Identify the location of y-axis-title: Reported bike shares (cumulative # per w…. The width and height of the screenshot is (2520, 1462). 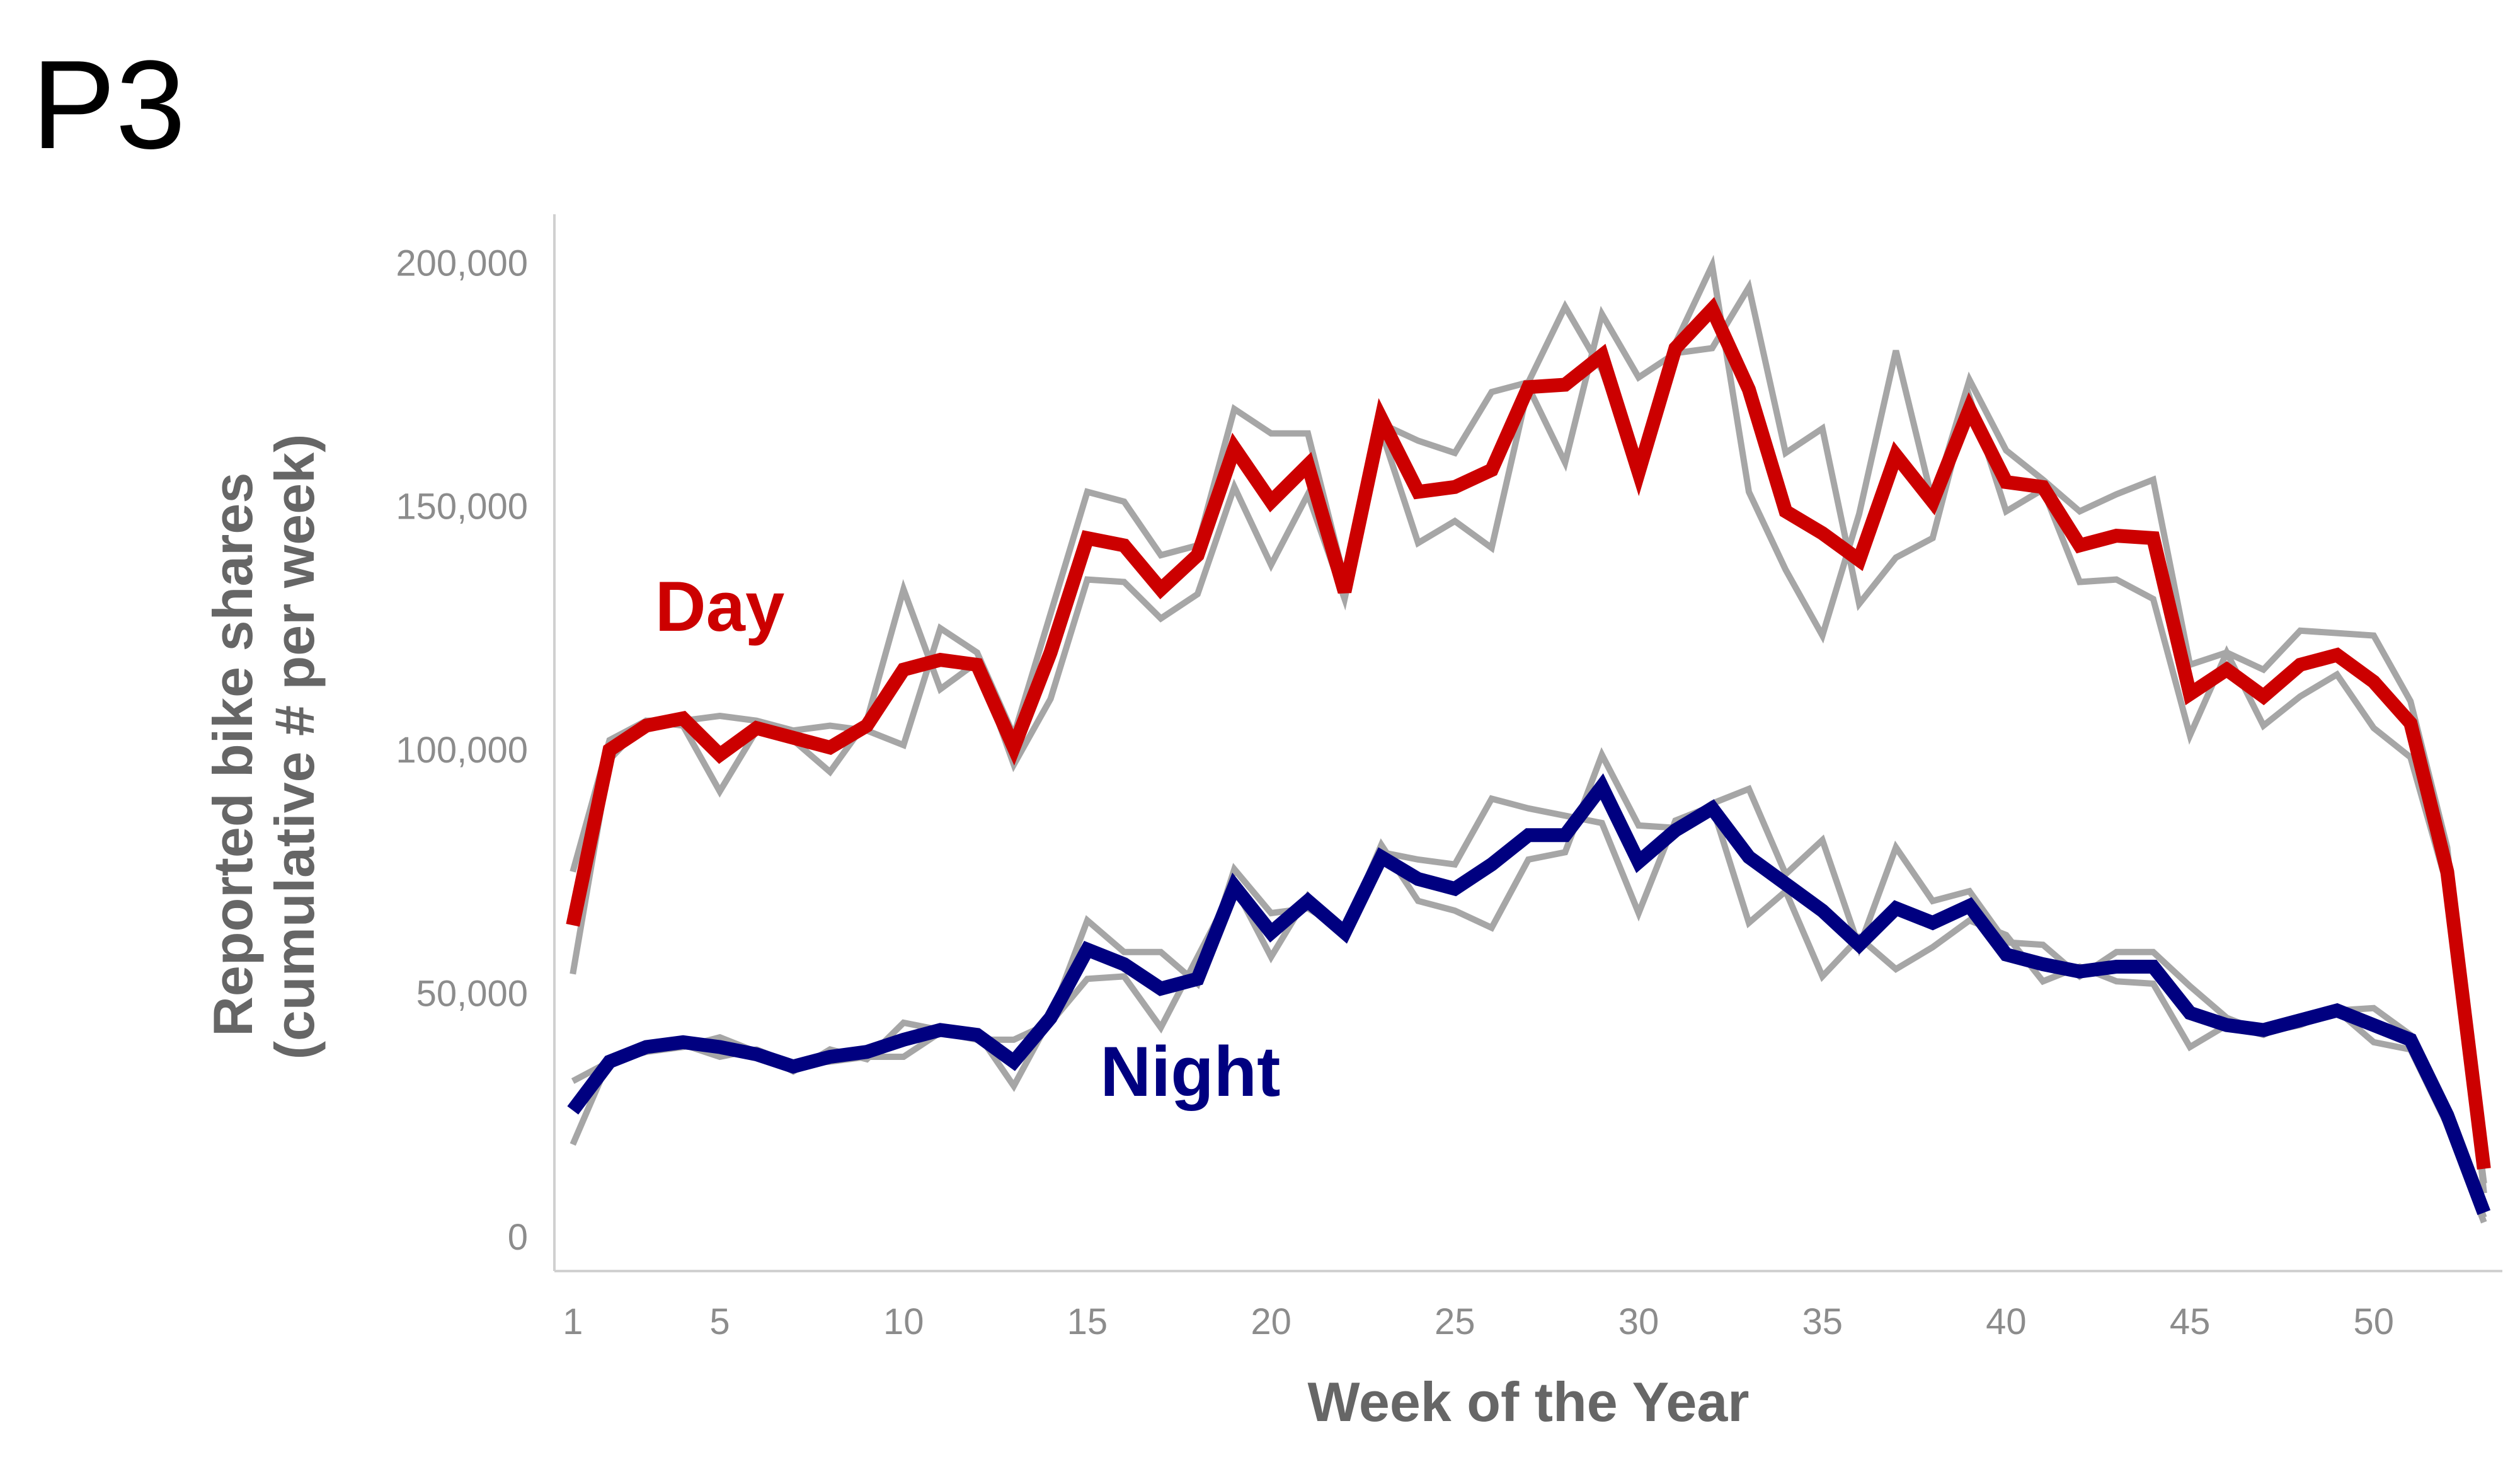
(264, 747).